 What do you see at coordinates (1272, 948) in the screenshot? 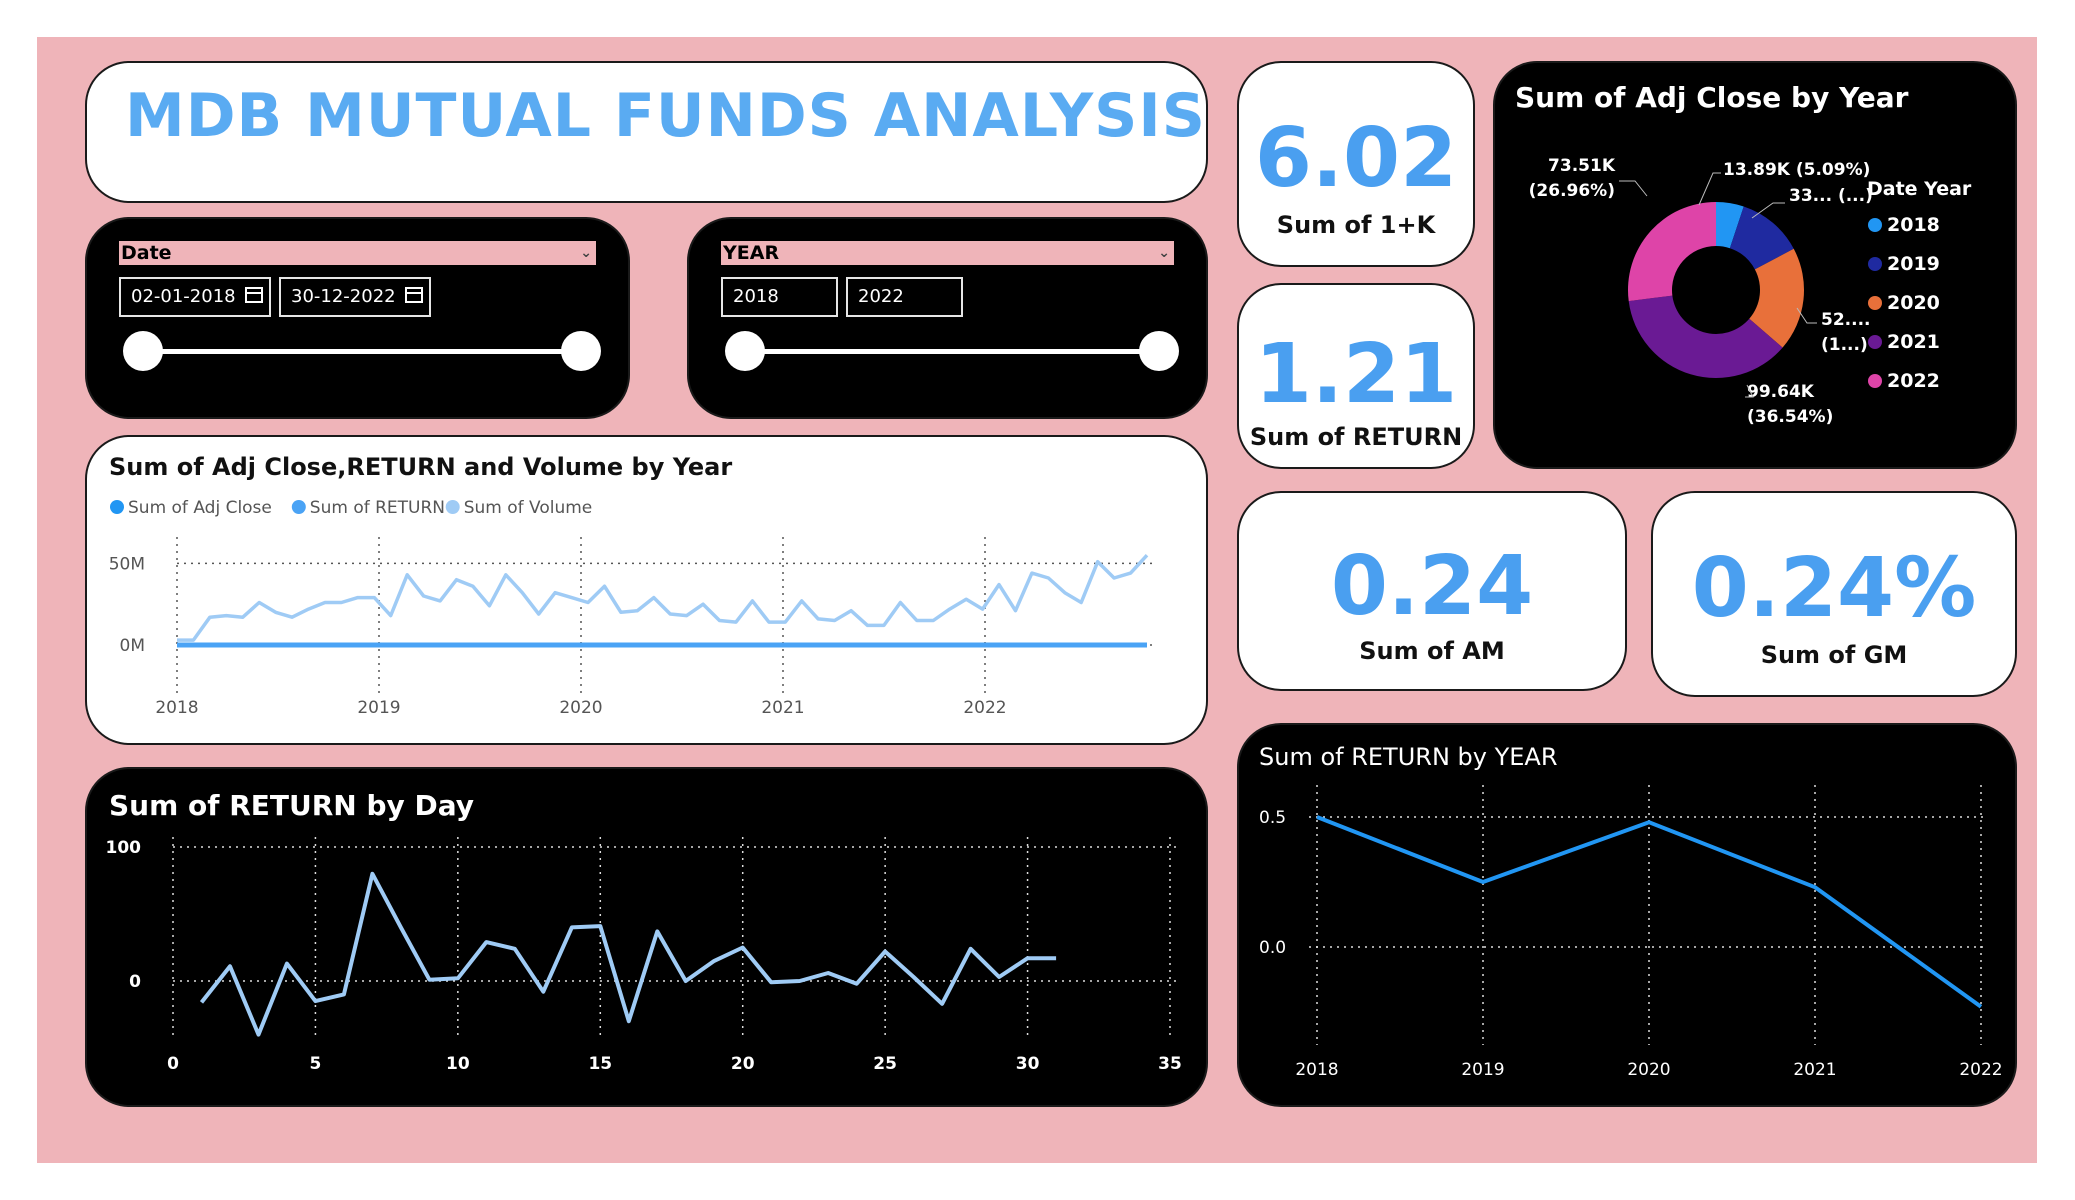
I see `y-tick-label: 0.0` at bounding box center [1272, 948].